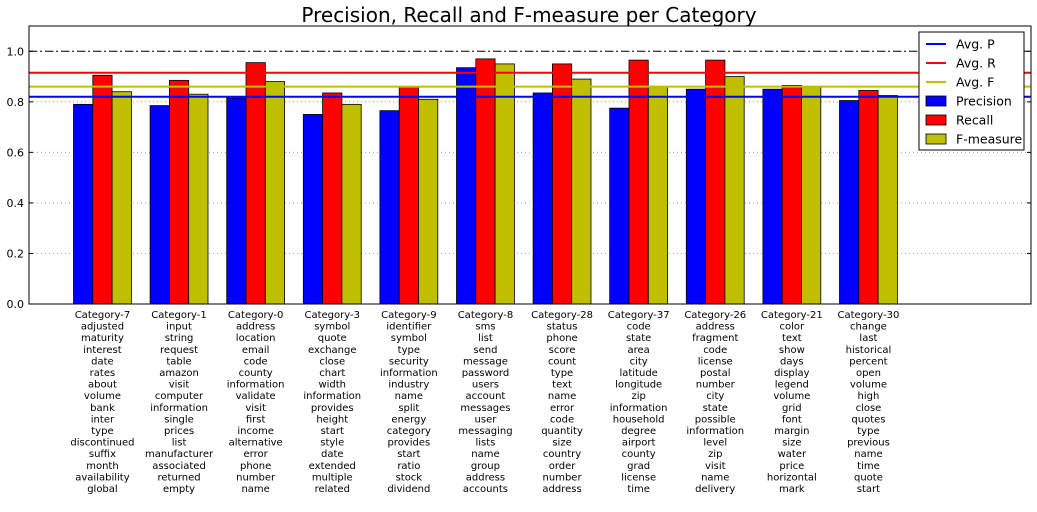  What do you see at coordinates (792, 489) in the screenshot?
I see `category-word: mark` at bounding box center [792, 489].